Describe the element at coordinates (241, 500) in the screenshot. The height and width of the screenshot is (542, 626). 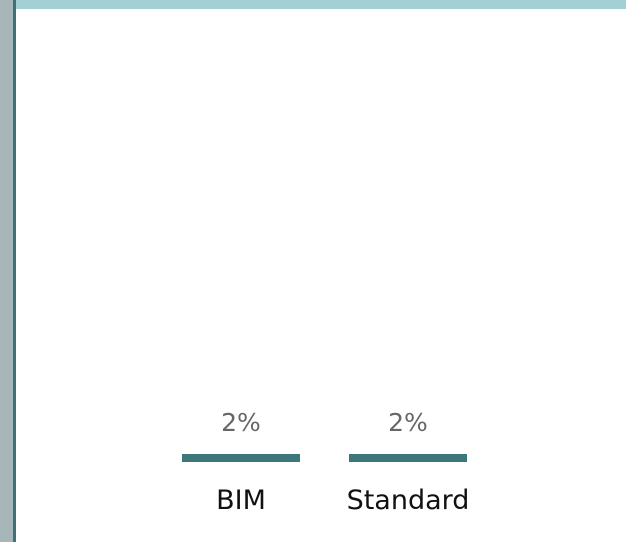
I see `category-label-bim: BIM` at that location.